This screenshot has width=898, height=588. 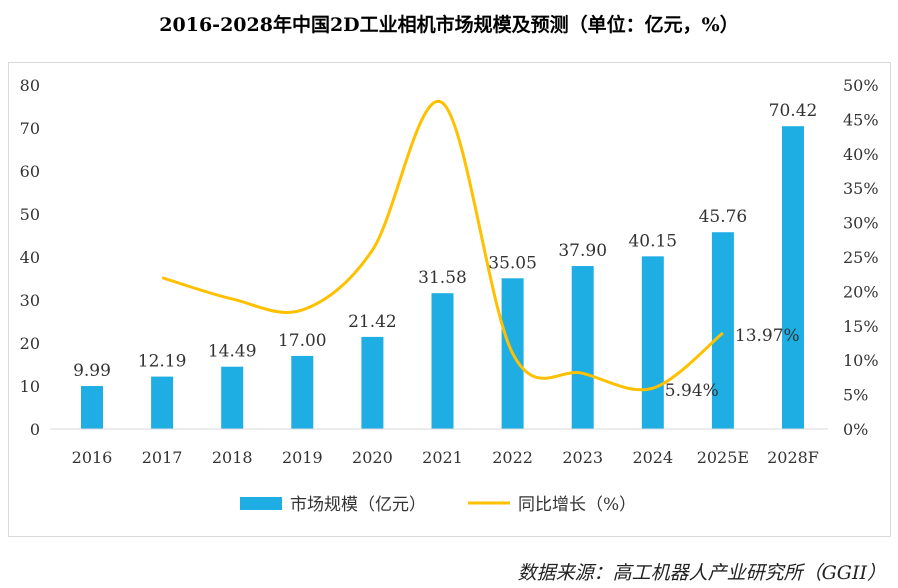 I want to click on y-tick-right: 35%, so click(x=861, y=188).